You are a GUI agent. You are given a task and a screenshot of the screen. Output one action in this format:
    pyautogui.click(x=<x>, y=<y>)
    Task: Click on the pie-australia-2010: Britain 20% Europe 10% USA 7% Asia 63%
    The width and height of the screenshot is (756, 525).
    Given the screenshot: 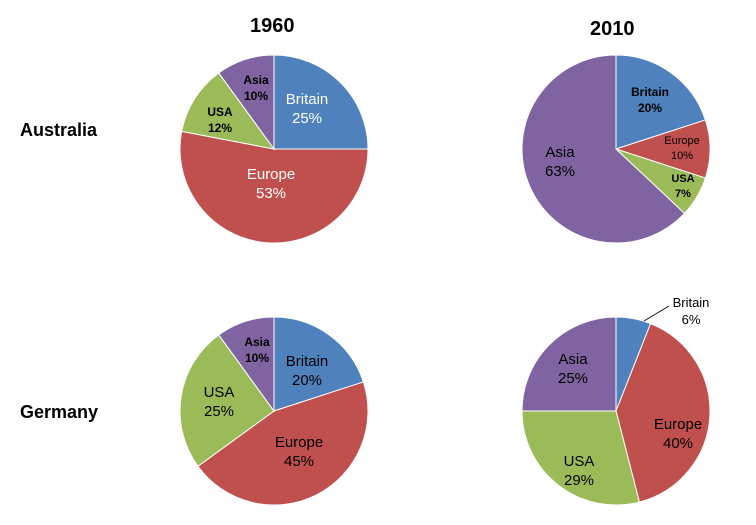 What is the action you would take?
    pyautogui.click(x=616, y=149)
    